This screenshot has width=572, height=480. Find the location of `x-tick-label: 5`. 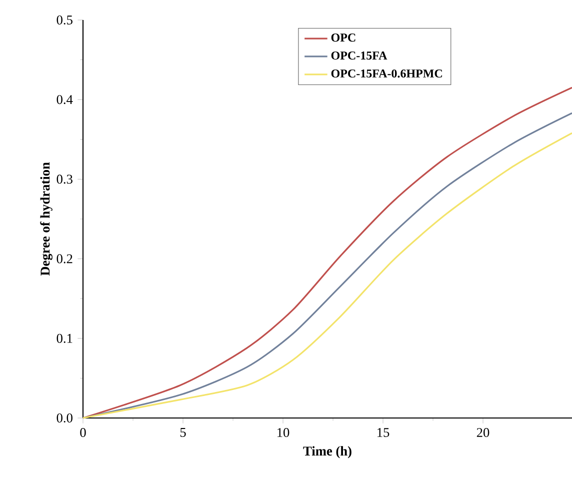

x-tick-label: 5 is located at coordinates (183, 432).